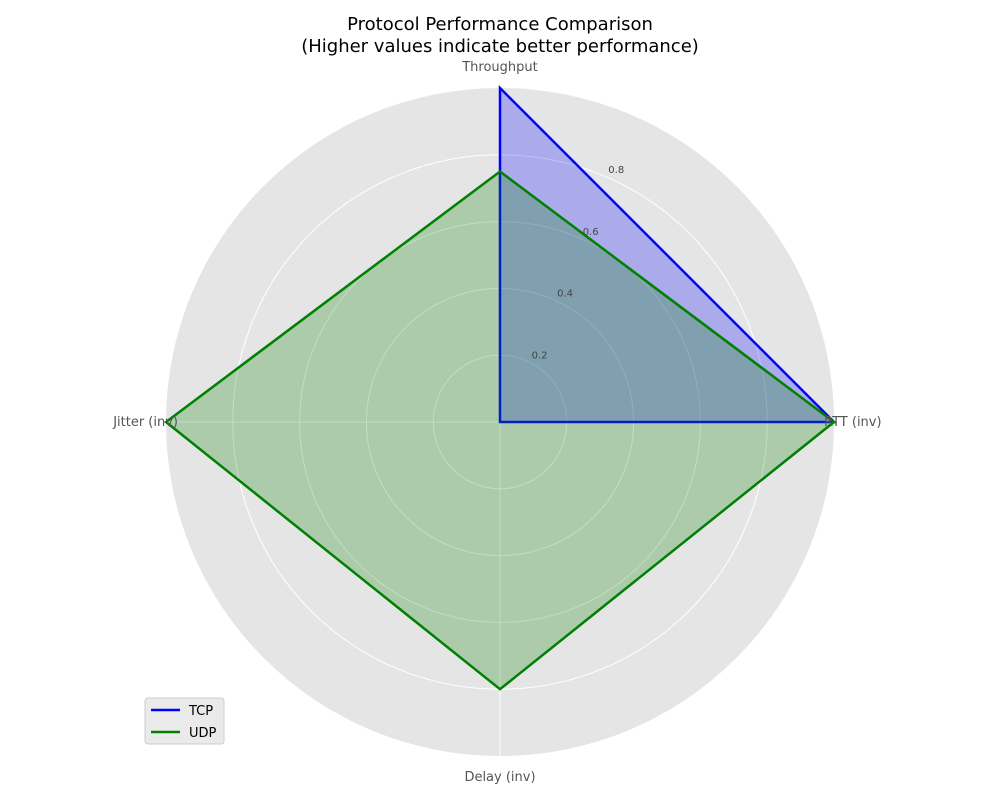 This screenshot has height=800, width=1000. I want to click on axis-label-rtt: RTT (inv), so click(853, 422).